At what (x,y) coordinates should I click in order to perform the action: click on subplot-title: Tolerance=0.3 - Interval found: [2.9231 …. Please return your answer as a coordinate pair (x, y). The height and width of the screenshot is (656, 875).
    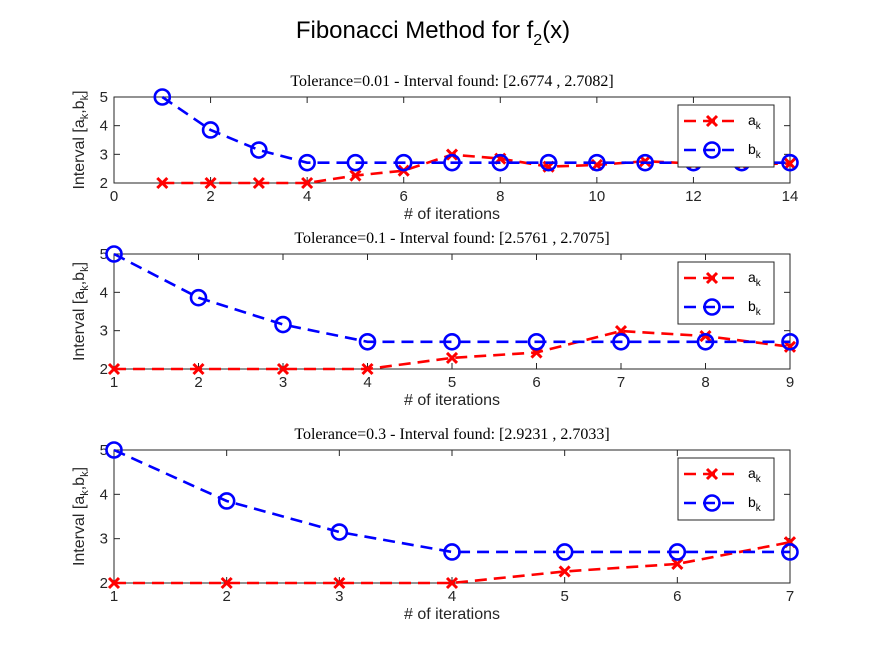
    Looking at the image, I should click on (451, 434).